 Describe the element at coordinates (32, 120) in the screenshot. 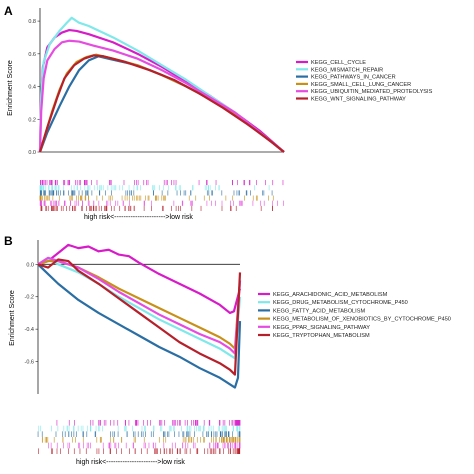

I see `y-tick-label: 0.2` at that location.